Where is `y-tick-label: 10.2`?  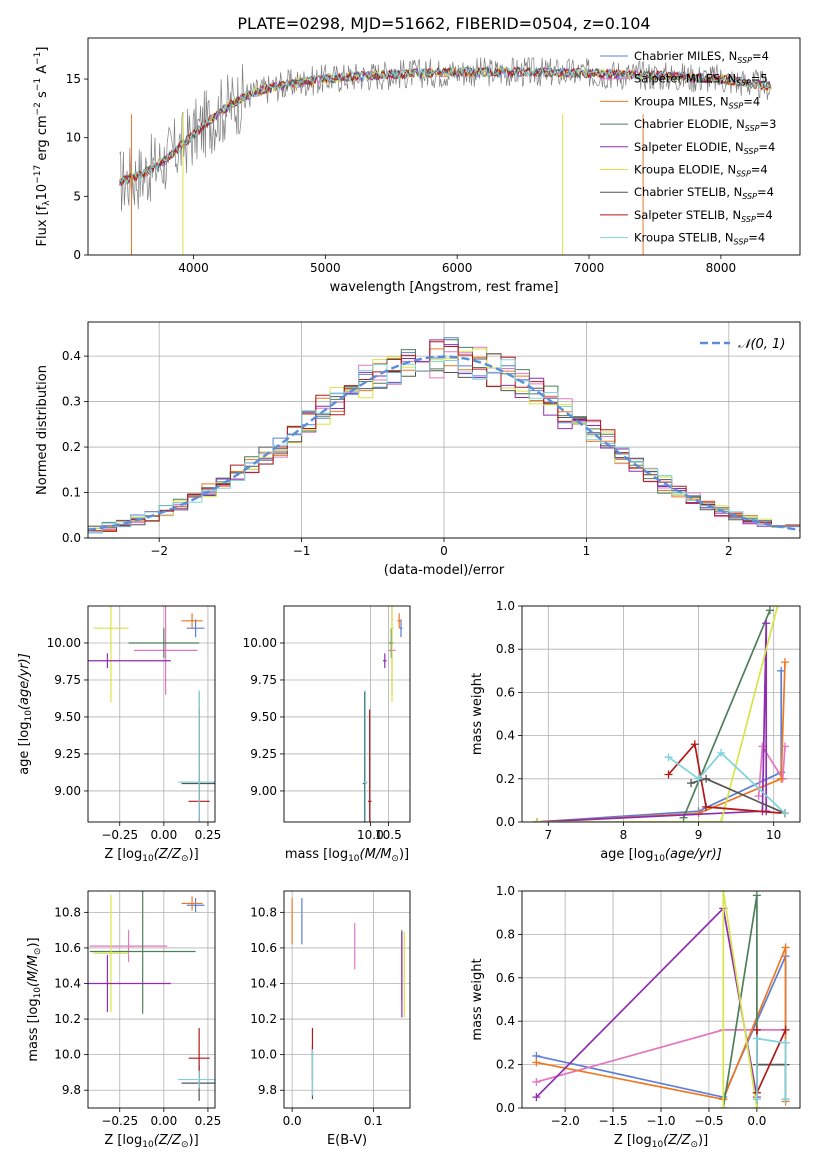
y-tick-label: 10.2 is located at coordinates (67, 1019).